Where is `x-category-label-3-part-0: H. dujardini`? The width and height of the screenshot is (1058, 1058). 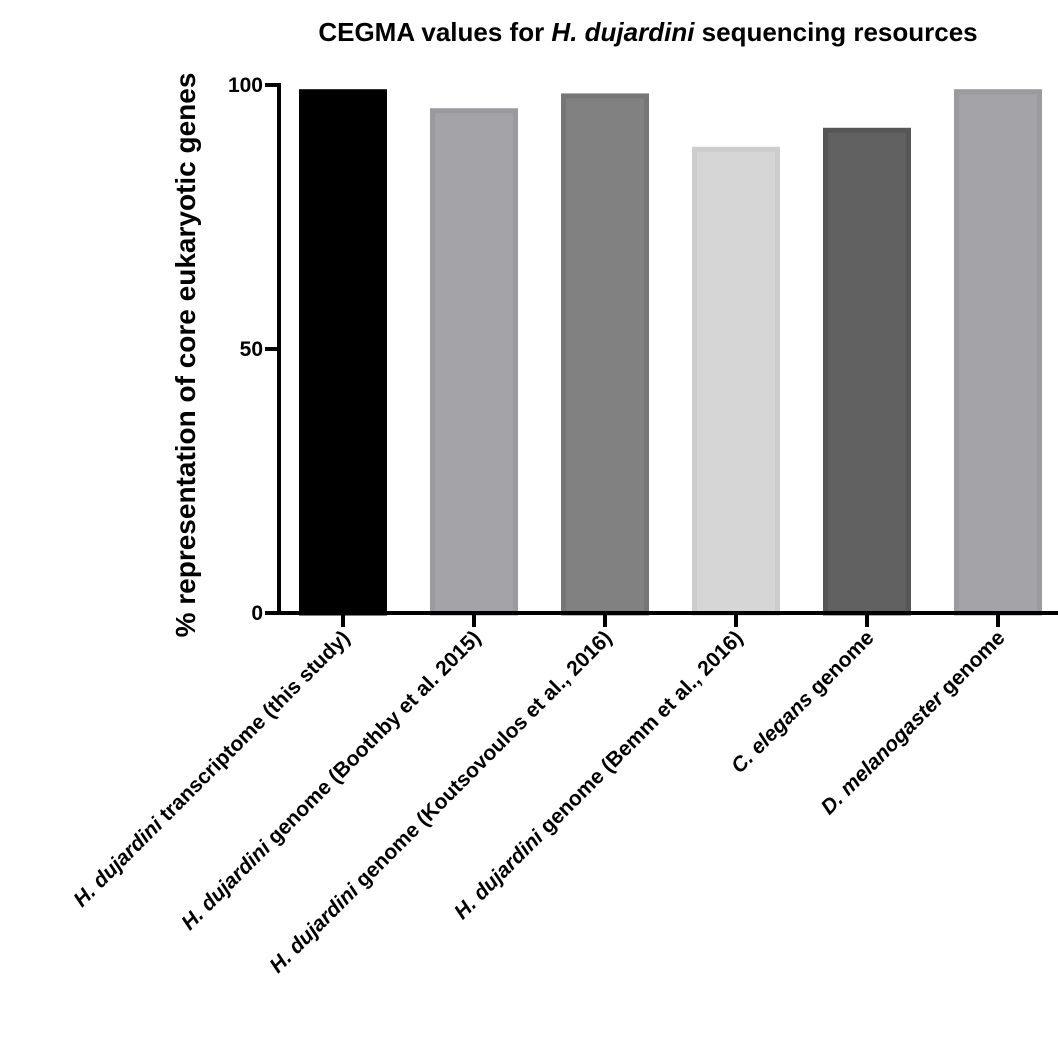 x-category-label-3-part-0: H. dujardini is located at coordinates (499, 874).